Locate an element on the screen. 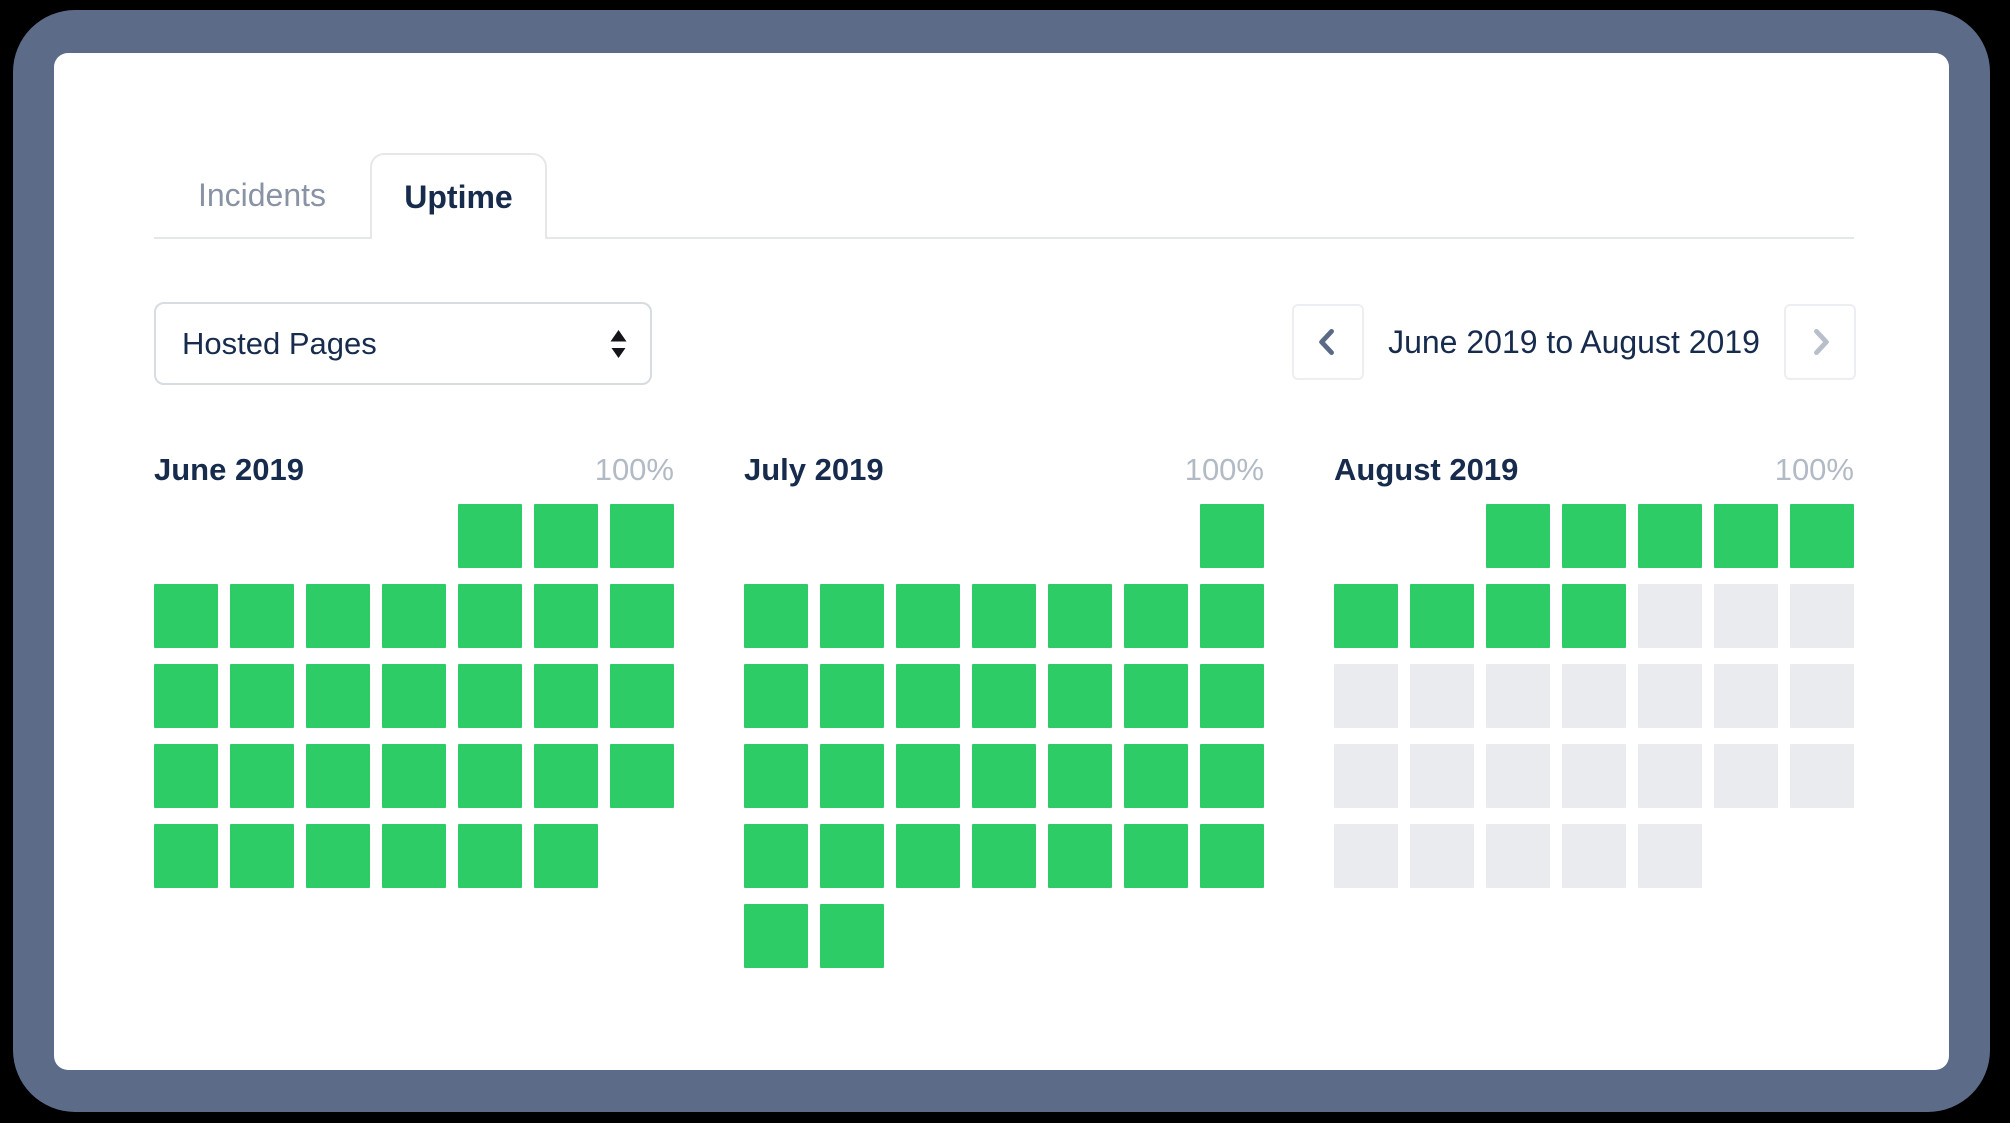 The image size is (2010, 1123). tab-uptime-label: Uptime is located at coordinates (458, 196).